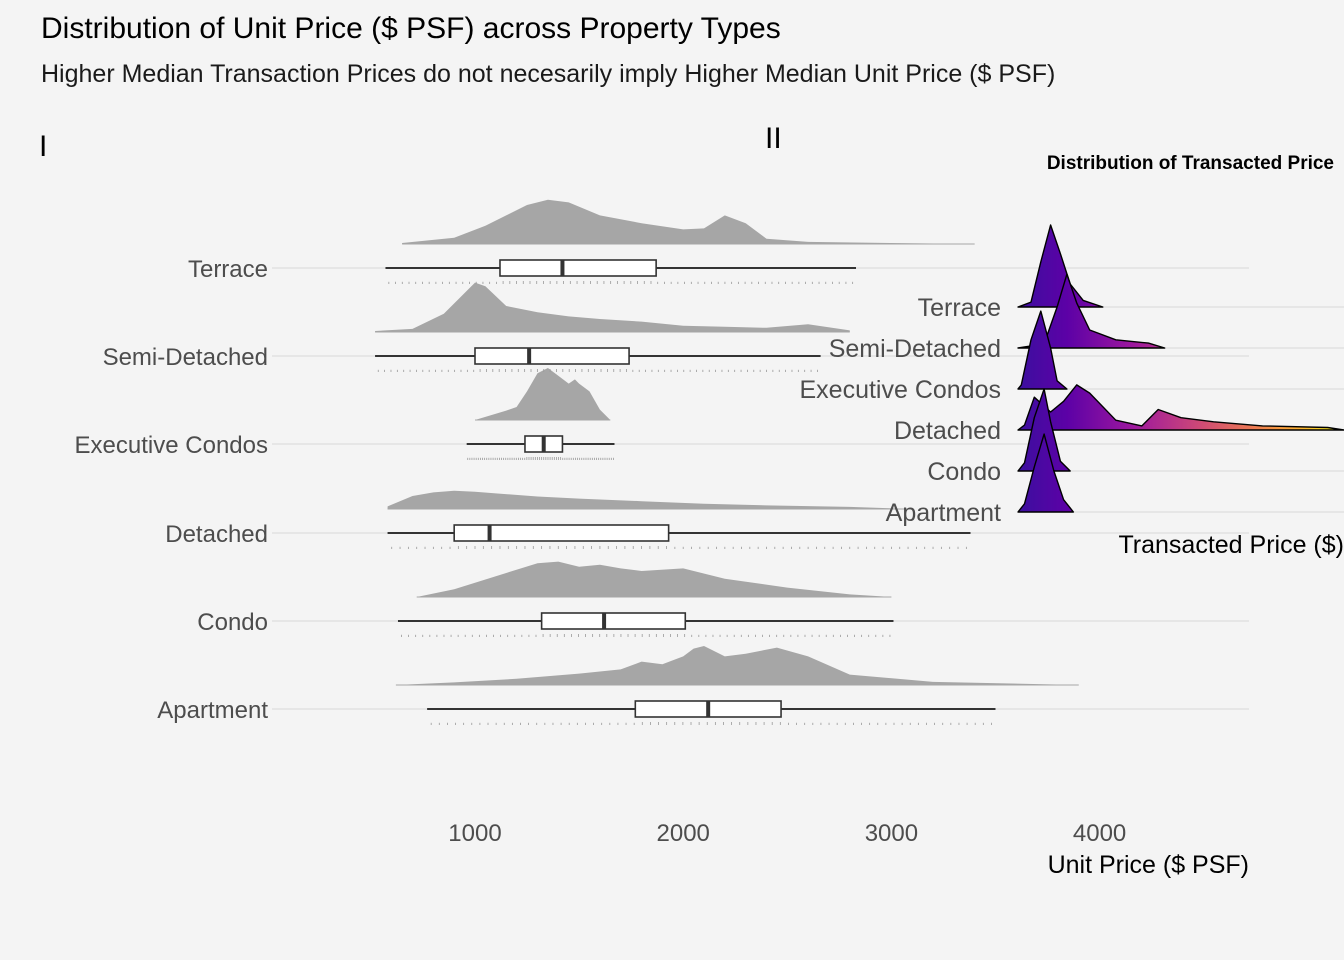 This screenshot has width=1344, height=960. Describe the element at coordinates (654, 579) in the screenshot. I see `density-condo` at that location.